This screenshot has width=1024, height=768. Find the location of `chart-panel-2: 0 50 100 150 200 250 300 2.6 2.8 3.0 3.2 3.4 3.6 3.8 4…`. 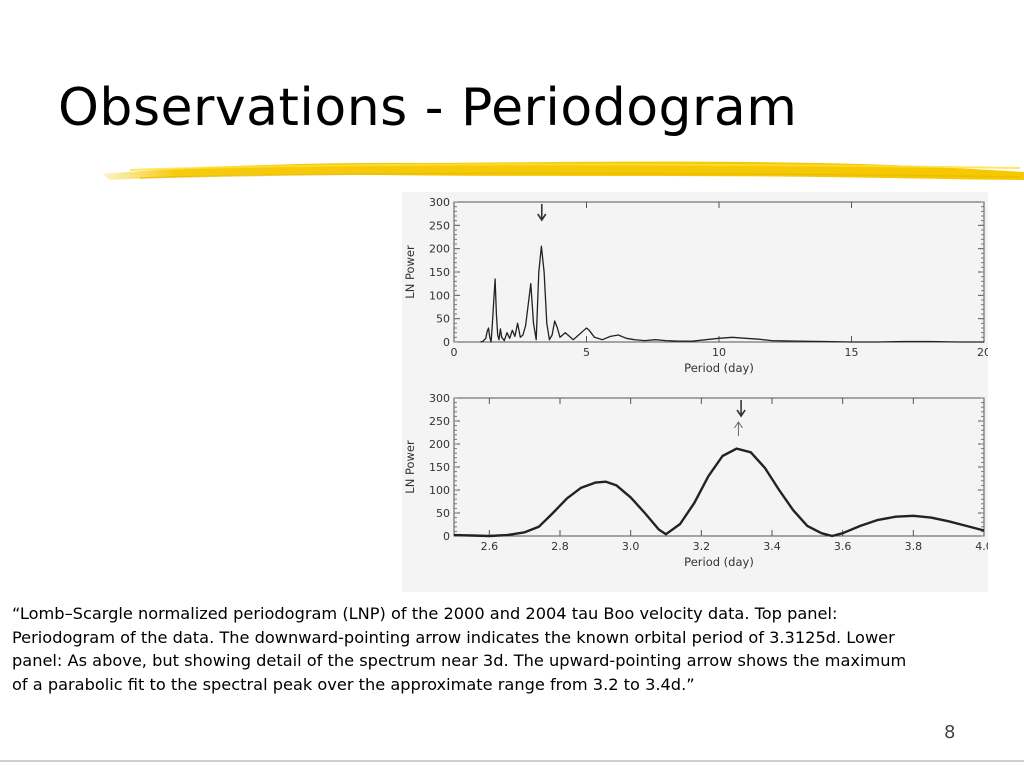

chart-panel-2: 0 50 100 150 200 250 300 2.6 2.8 3.0 3.2 3.4 3.6 3.8 4… is located at coordinates (695, 480).